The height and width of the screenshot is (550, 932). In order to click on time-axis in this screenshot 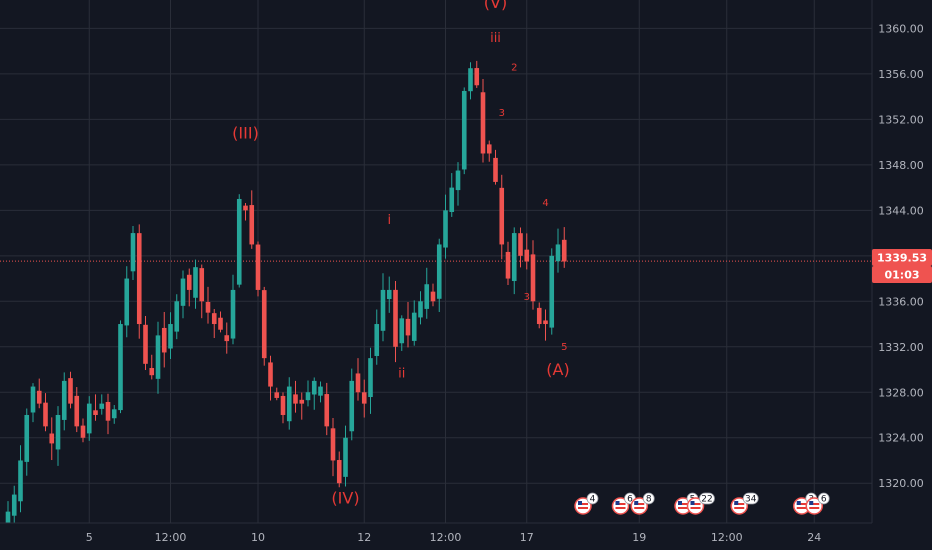, I will do `click(466, 536)`.